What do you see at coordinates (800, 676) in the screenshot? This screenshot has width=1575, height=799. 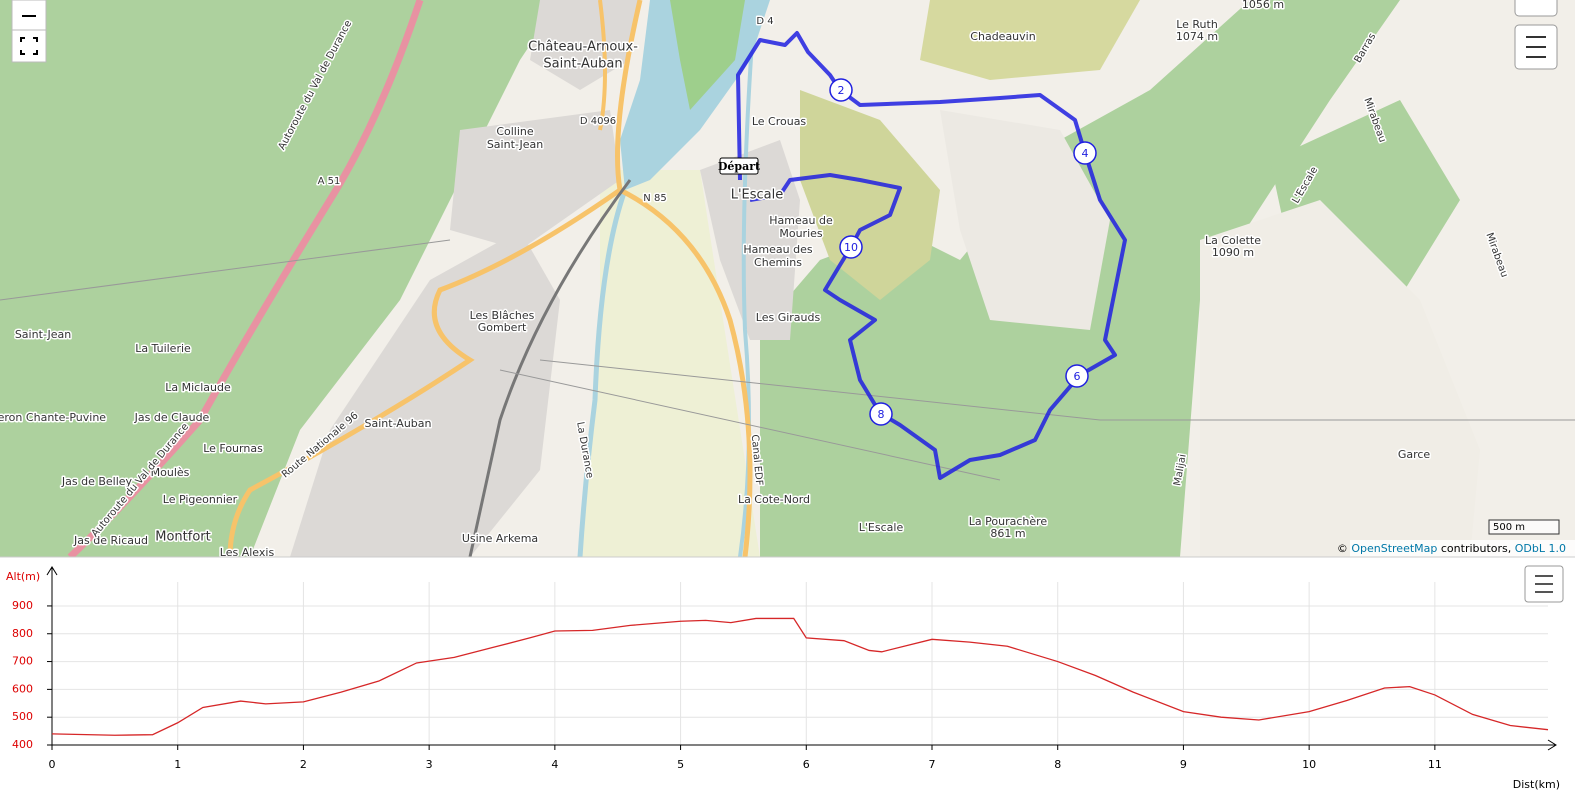 I see `elevation-line` at bounding box center [800, 676].